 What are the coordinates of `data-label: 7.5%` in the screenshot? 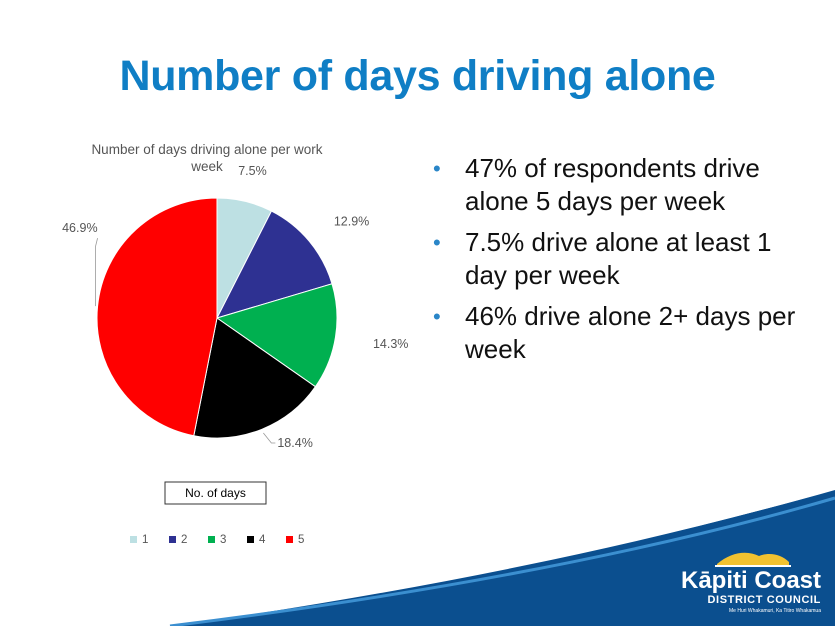 It's located at (252, 171).